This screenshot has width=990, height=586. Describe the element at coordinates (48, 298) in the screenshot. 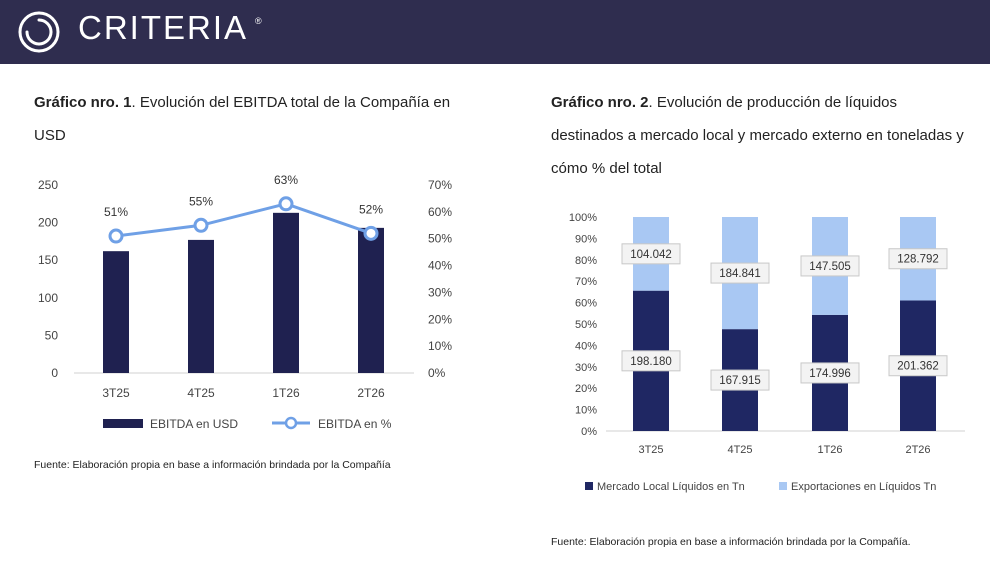

I see `chart1-ytick-label: 100` at that location.